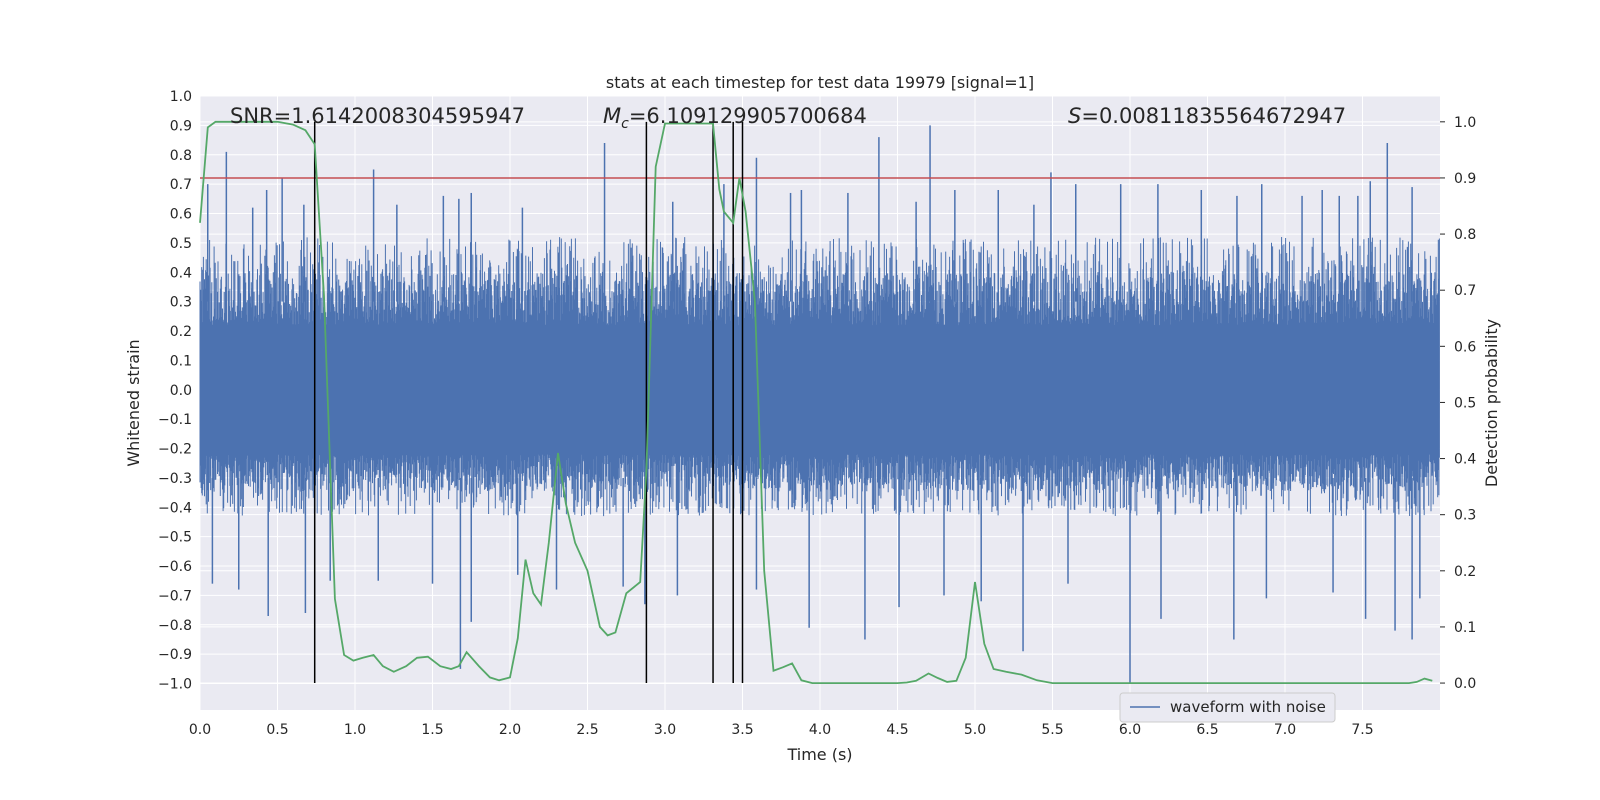 This screenshot has width=1600, height=800. Describe the element at coordinates (181, 156) in the screenshot. I see `y-tick-label: 0.8` at that location.